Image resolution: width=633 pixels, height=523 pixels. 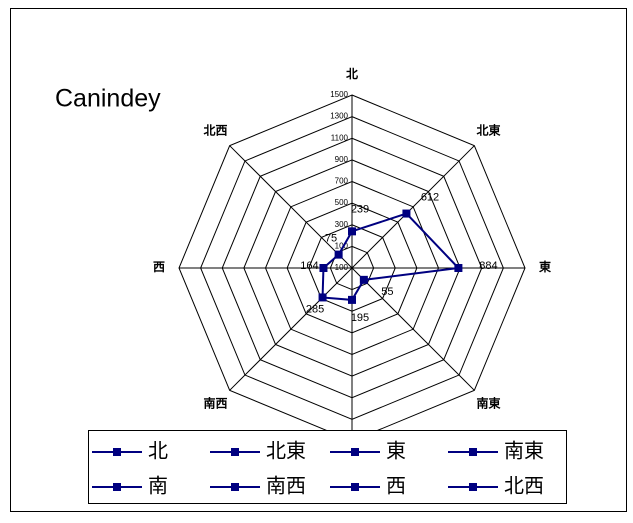 What do you see at coordinates (342, 245) in the screenshot?
I see `tick-label: 100` at bounding box center [342, 245].